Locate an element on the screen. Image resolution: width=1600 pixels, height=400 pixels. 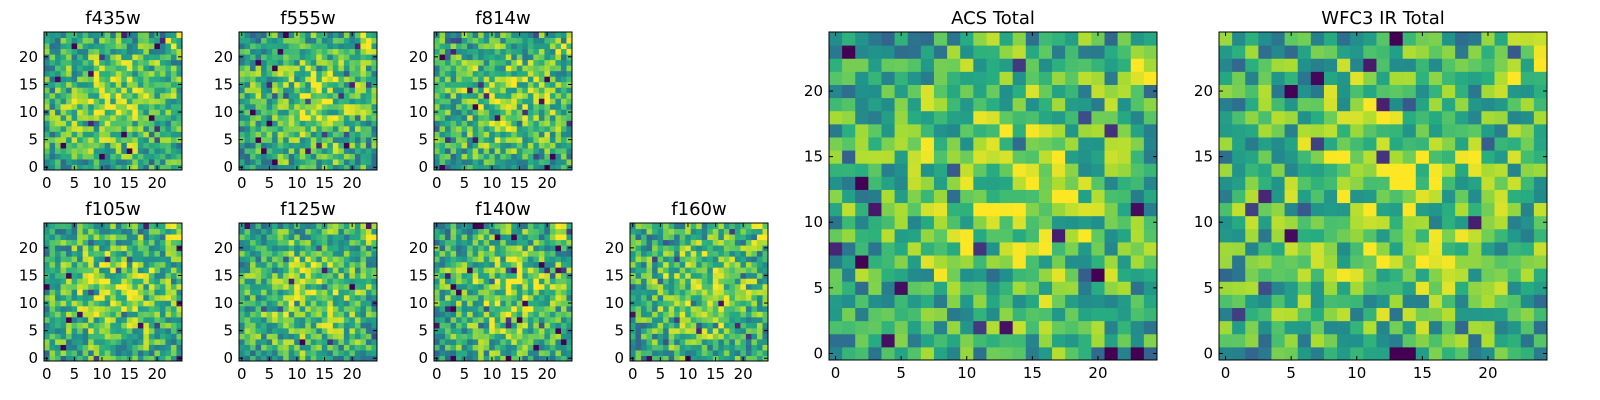
x-tick-label: 20 is located at coordinates (547, 183).